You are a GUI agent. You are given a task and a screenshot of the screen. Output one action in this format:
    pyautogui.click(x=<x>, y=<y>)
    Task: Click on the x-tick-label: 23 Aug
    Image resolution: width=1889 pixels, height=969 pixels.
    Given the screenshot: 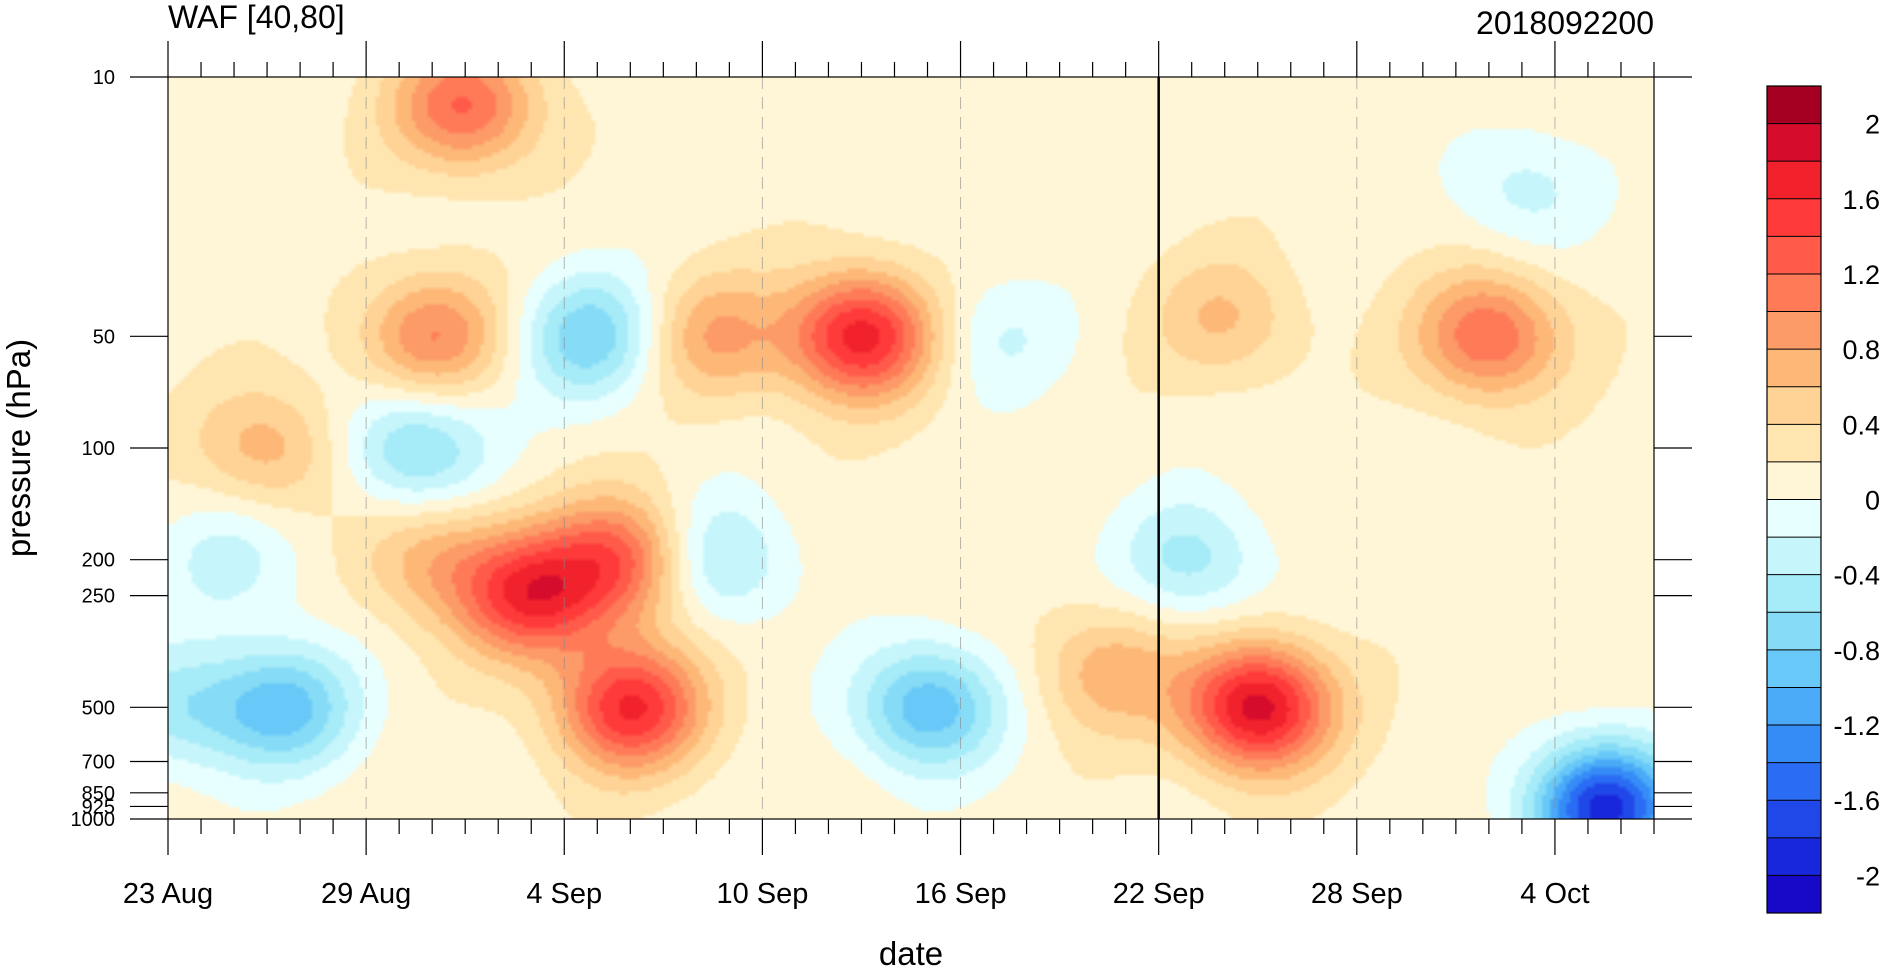 What is the action you would take?
    pyautogui.click(x=168, y=894)
    